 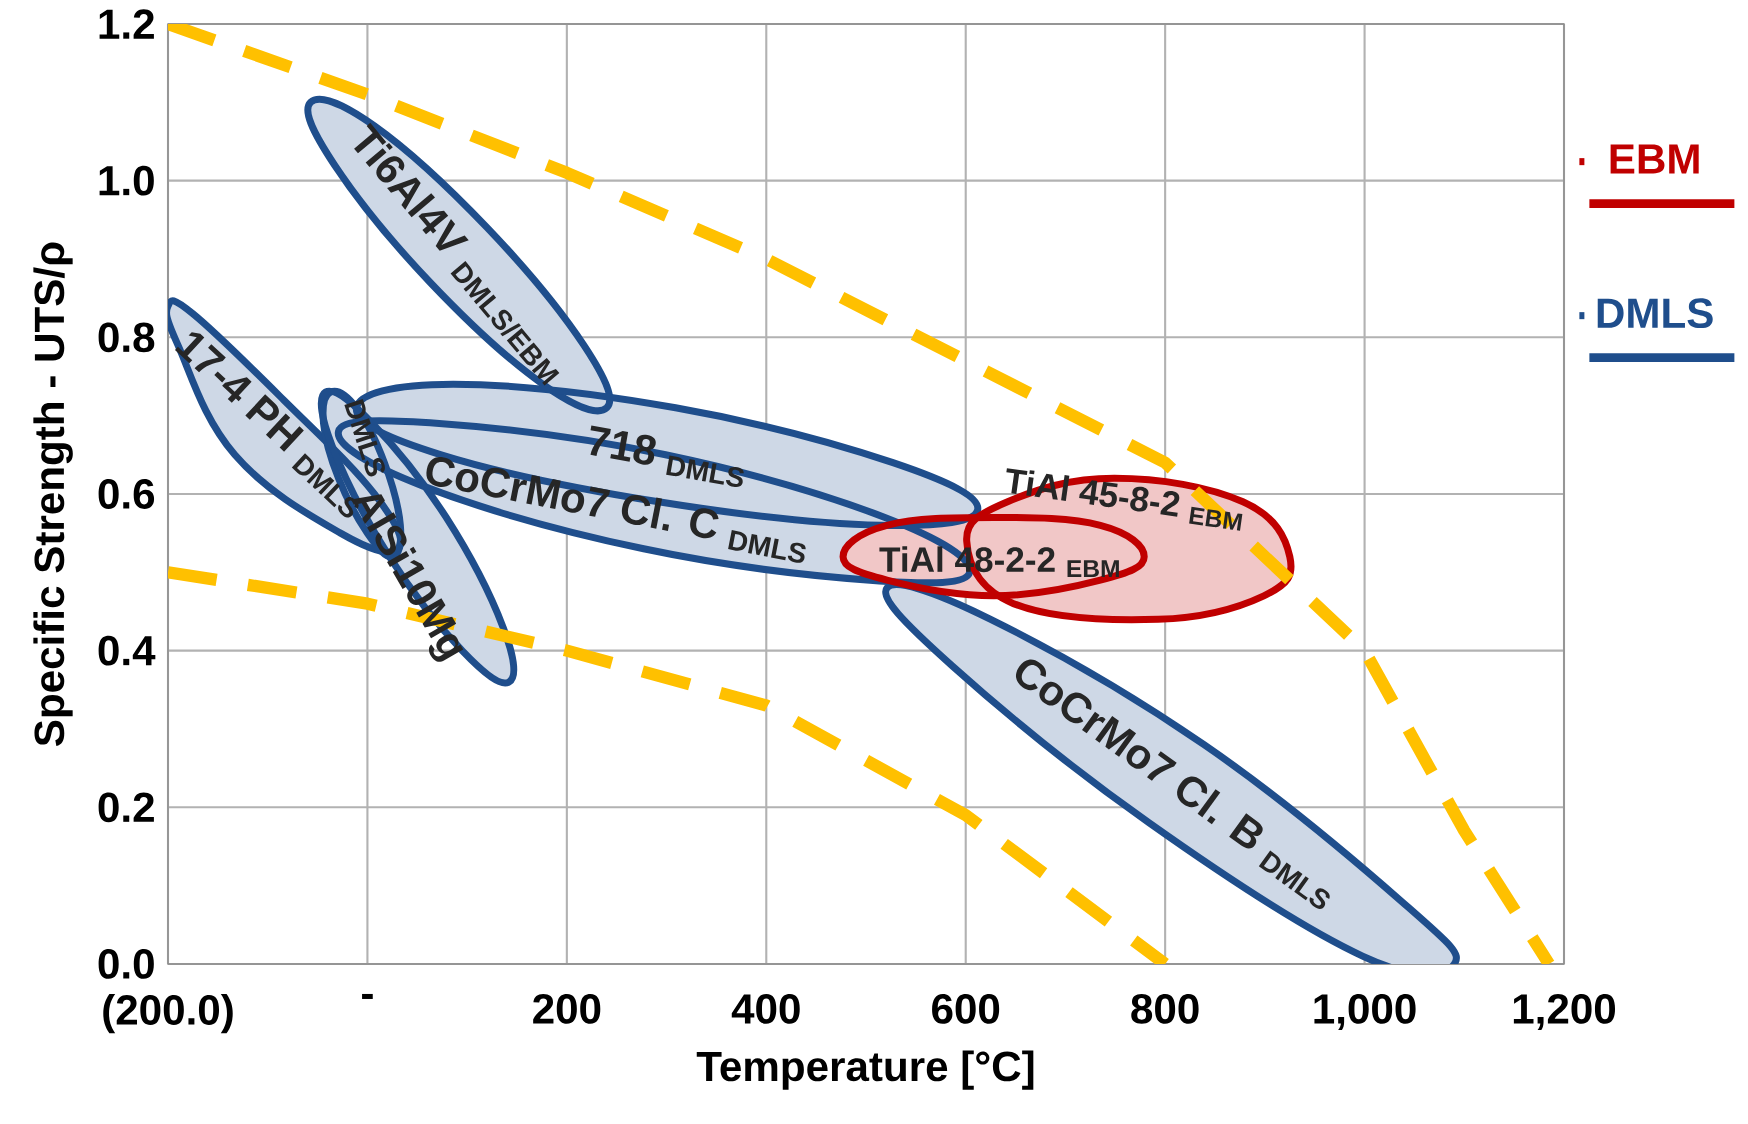 I want to click on x-axis-title: Temperature [°C], so click(x=865, y=1070).